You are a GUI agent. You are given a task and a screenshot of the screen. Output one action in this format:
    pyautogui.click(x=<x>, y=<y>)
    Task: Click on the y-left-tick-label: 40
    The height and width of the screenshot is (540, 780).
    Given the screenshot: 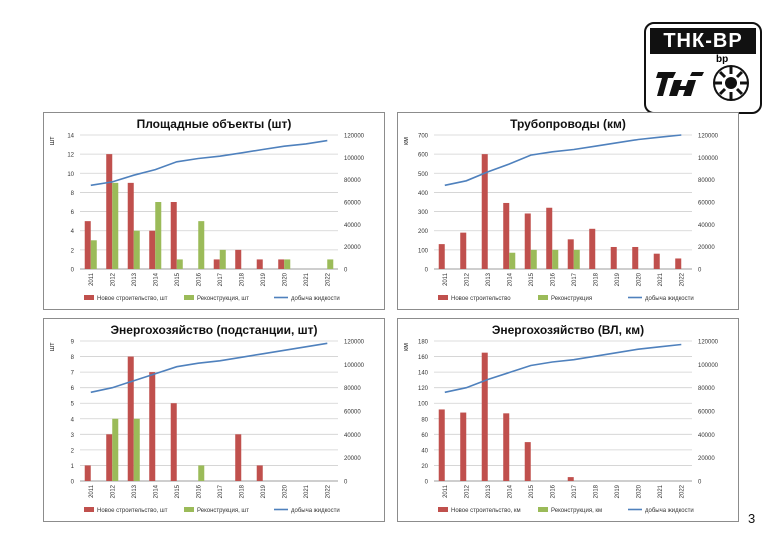 What is the action you would take?
    pyautogui.click(x=424, y=451)
    